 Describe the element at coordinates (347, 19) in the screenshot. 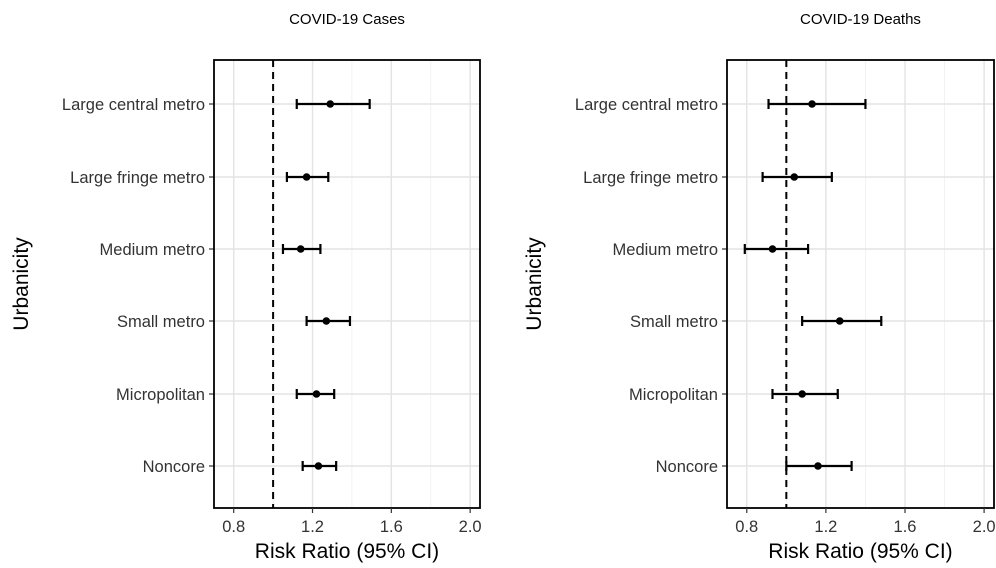

I see `chart-title: COVID-19 Cases` at that location.